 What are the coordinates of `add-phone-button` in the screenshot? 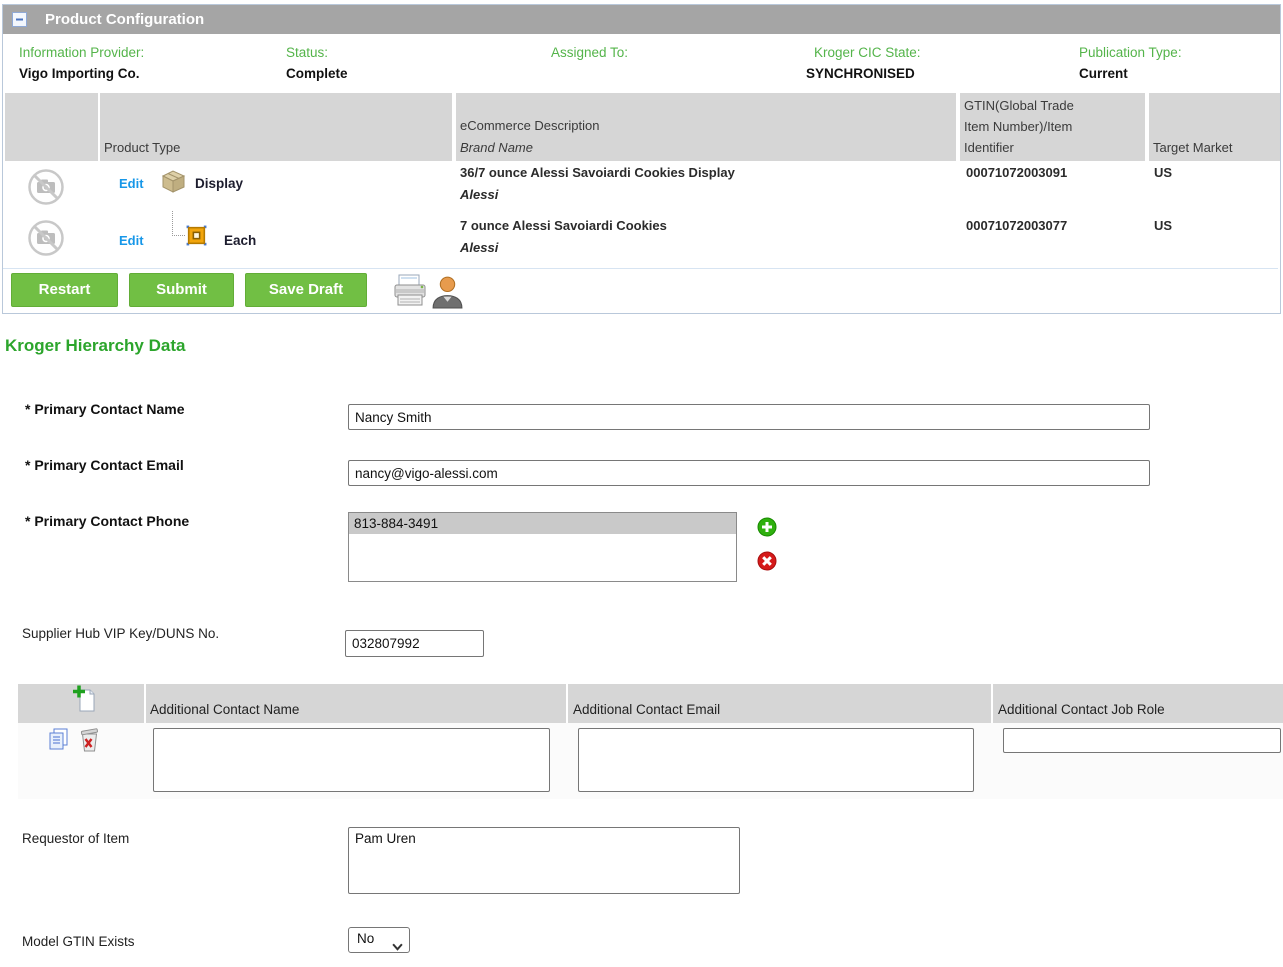 It's located at (767, 527).